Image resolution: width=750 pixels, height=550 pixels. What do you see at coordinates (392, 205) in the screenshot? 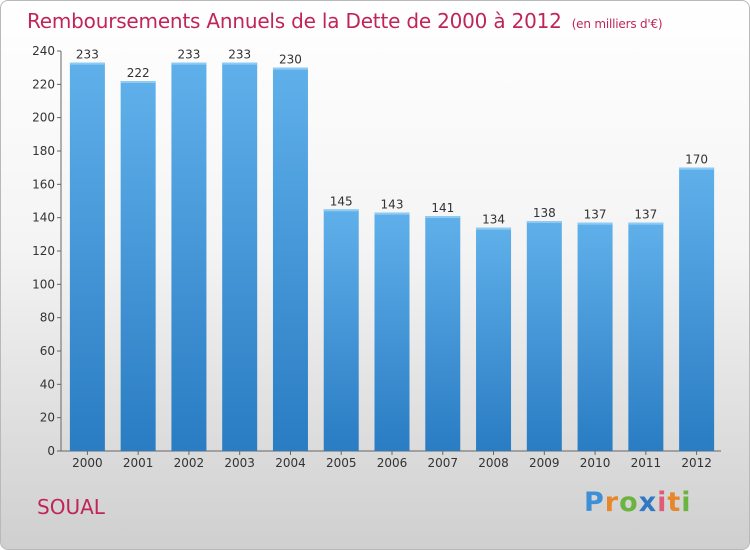
I see `data-label: 143` at bounding box center [392, 205].